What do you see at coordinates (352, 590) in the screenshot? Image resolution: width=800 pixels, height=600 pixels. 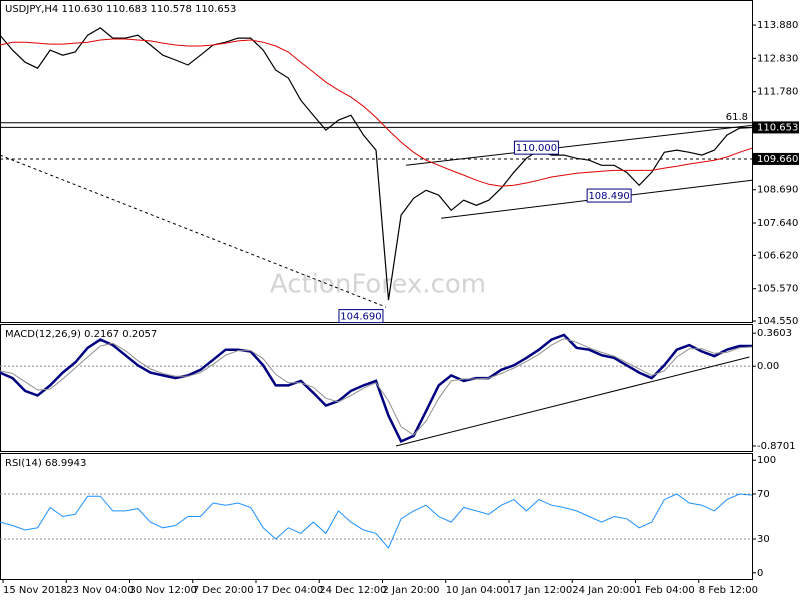 I see `x-tick-label: 24 Dec 12:00` at bounding box center [352, 590].